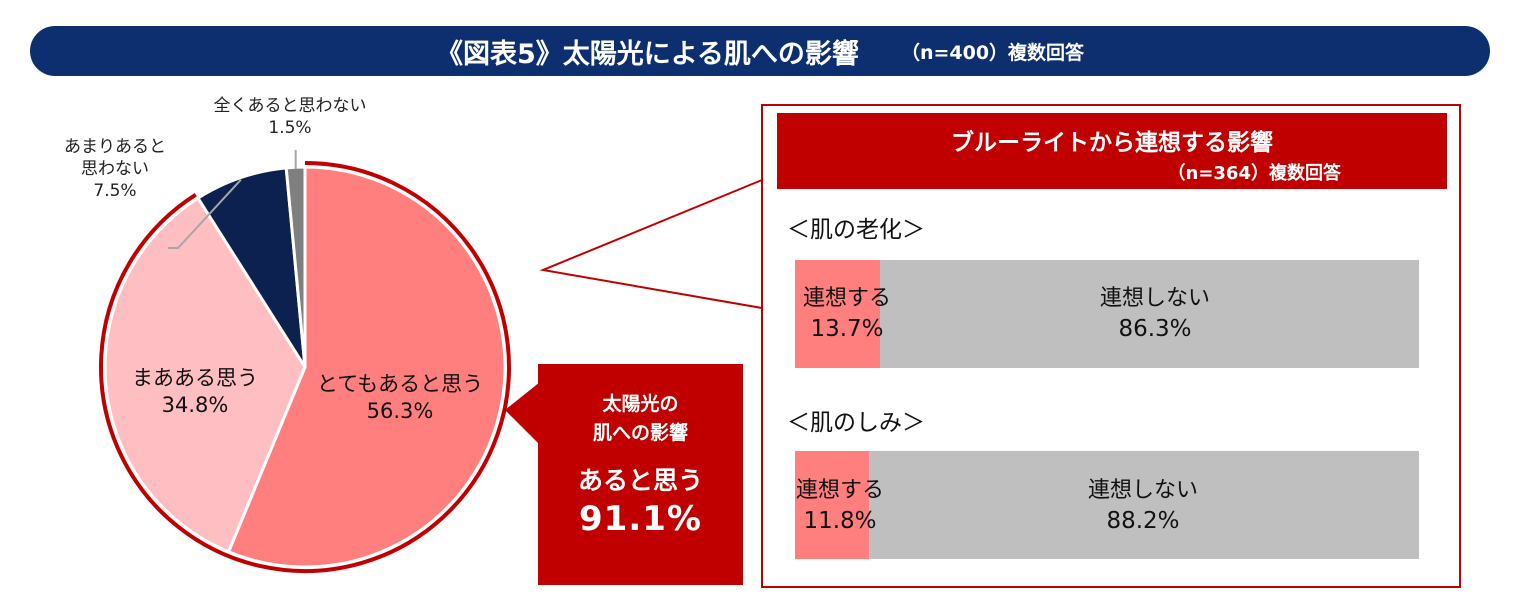  Describe the element at coordinates (992, 52) in the screenshot. I see `sample-note: （n=400）複数回答` at that location.